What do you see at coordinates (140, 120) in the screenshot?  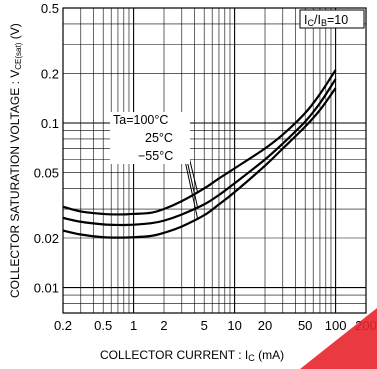 I see `series-label-100c: Ta=100°C` at bounding box center [140, 120].